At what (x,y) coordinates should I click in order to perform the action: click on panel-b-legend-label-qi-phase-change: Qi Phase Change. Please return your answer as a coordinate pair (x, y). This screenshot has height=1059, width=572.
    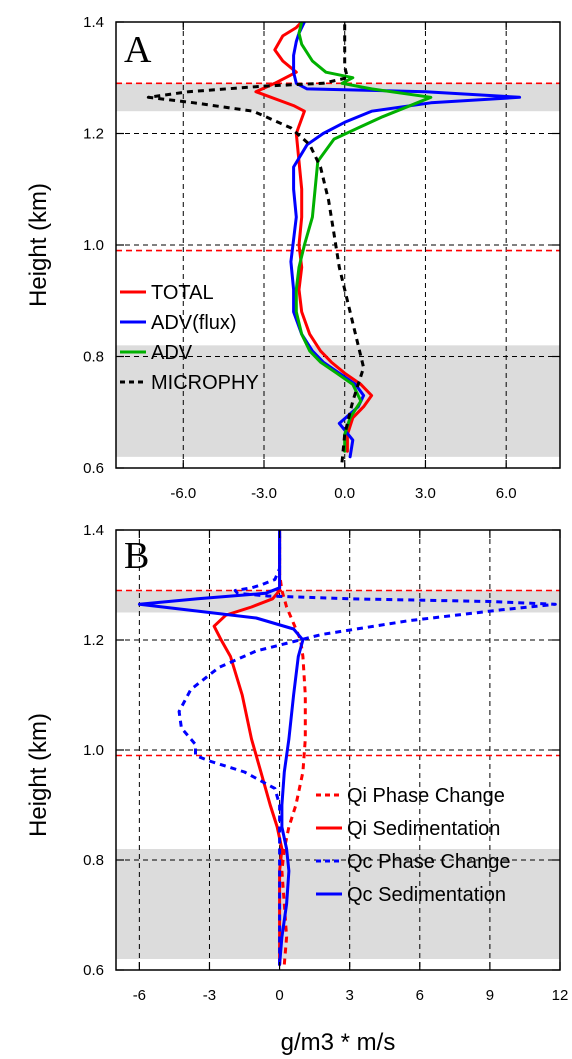
    Looking at the image, I should click on (426, 796).